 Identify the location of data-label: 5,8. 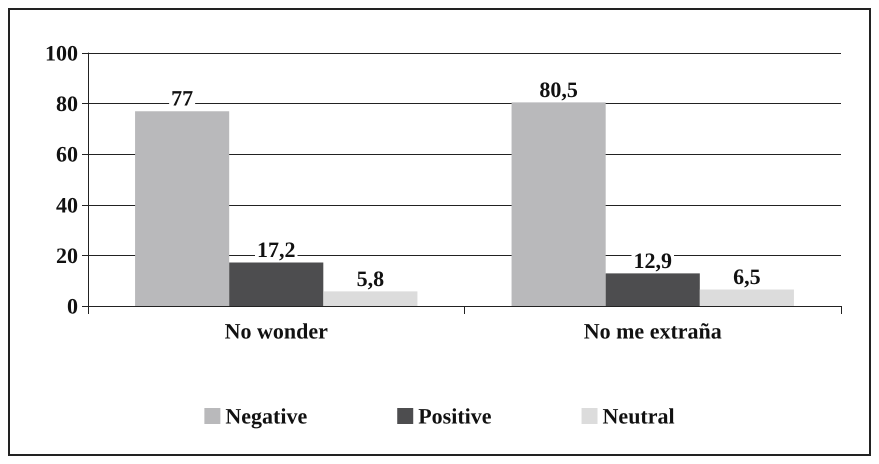
(370, 278).